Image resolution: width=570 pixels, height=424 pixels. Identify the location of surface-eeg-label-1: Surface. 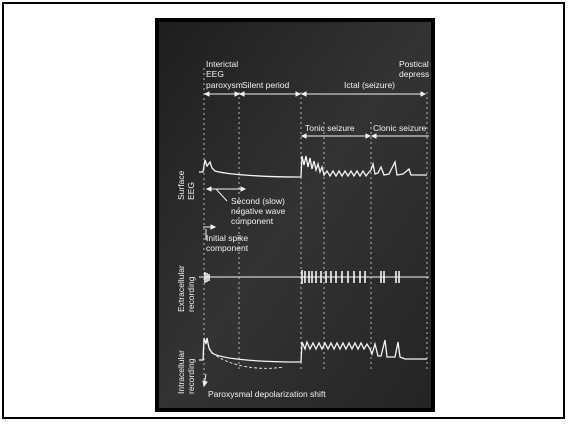
(181, 185).